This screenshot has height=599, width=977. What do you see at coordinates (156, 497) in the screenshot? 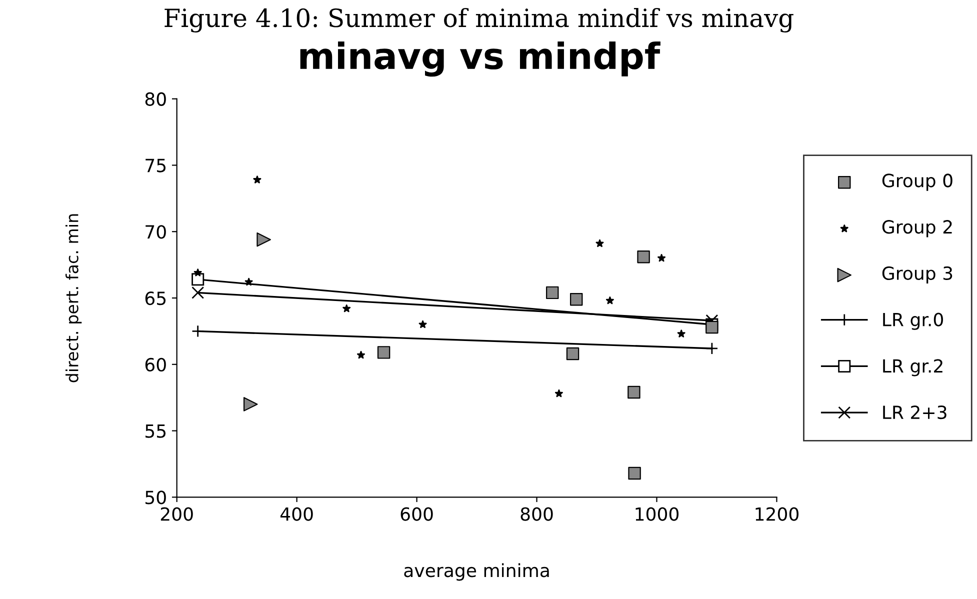
I see `y-tick-label: 50` at bounding box center [156, 497].